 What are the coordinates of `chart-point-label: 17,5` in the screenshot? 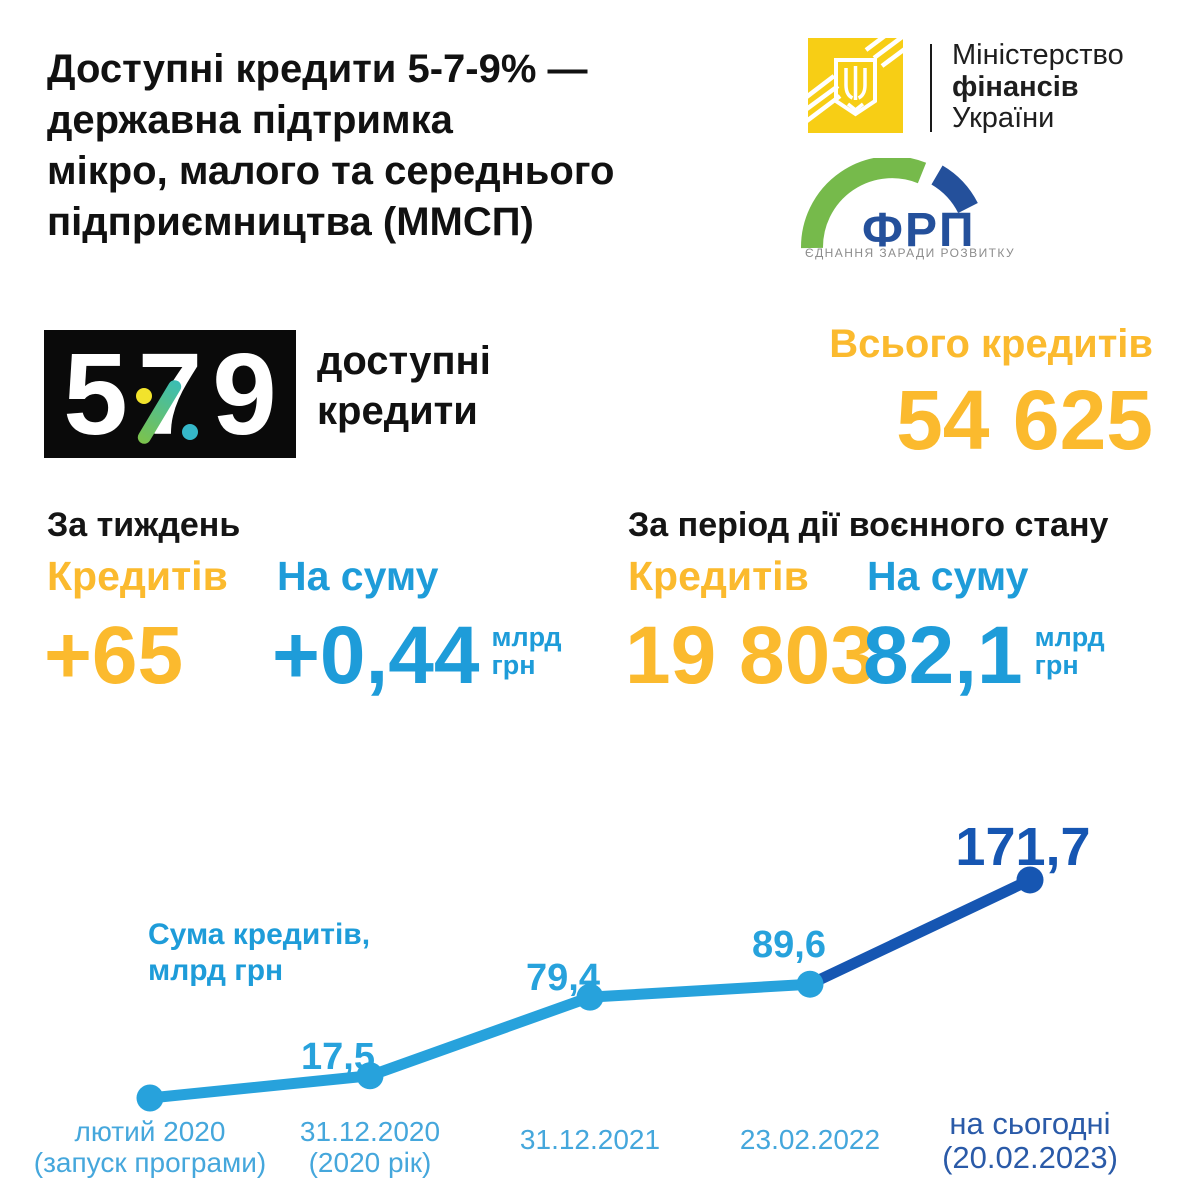 It's located at (338, 1057).